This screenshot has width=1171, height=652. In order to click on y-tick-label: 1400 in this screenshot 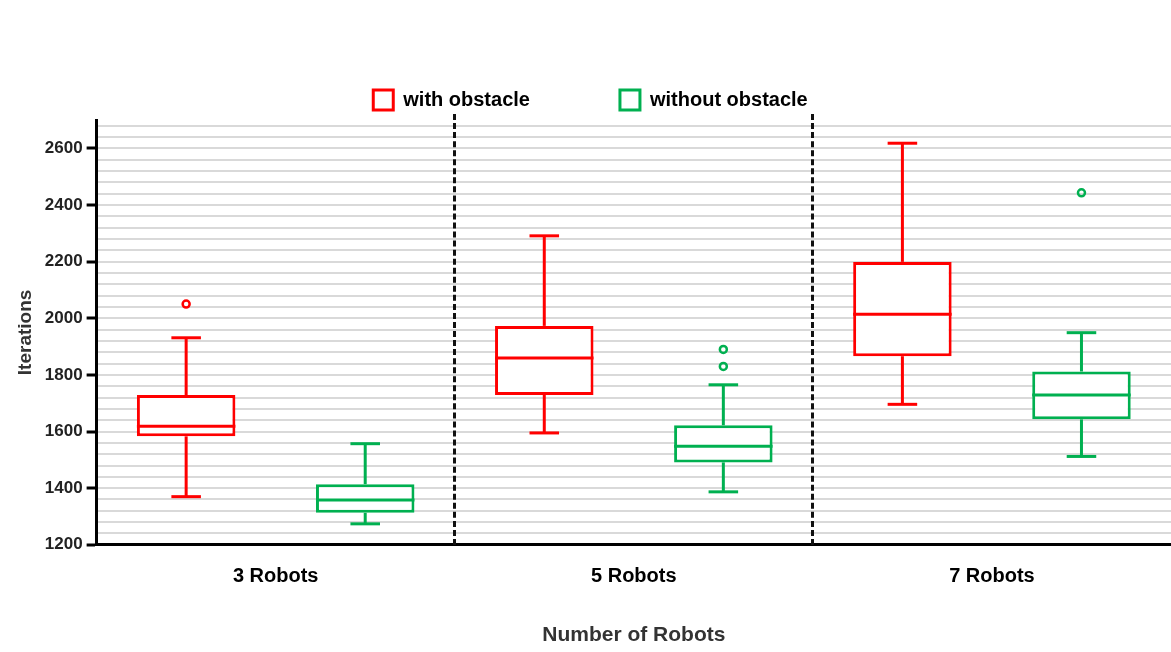, I will do `click(63, 487)`.